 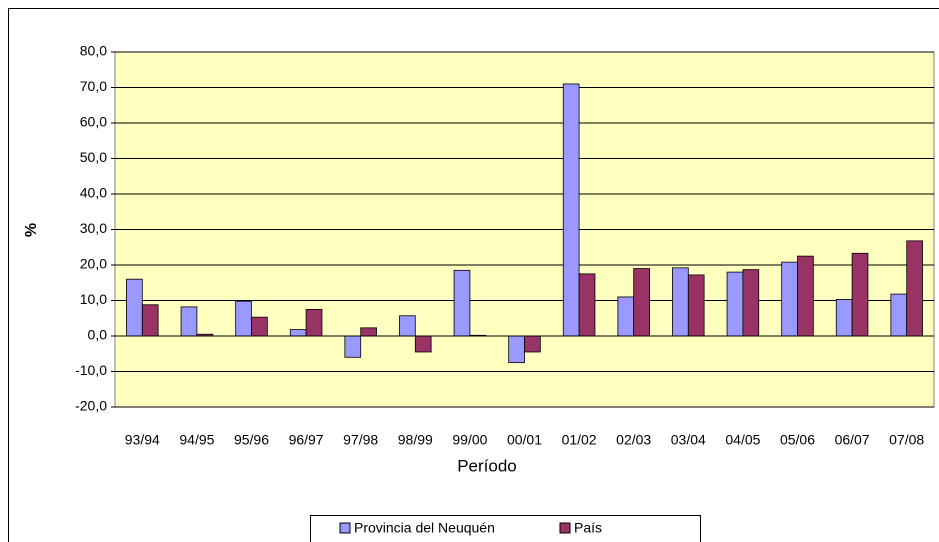 I want to click on legend-box, so click(x=505, y=528).